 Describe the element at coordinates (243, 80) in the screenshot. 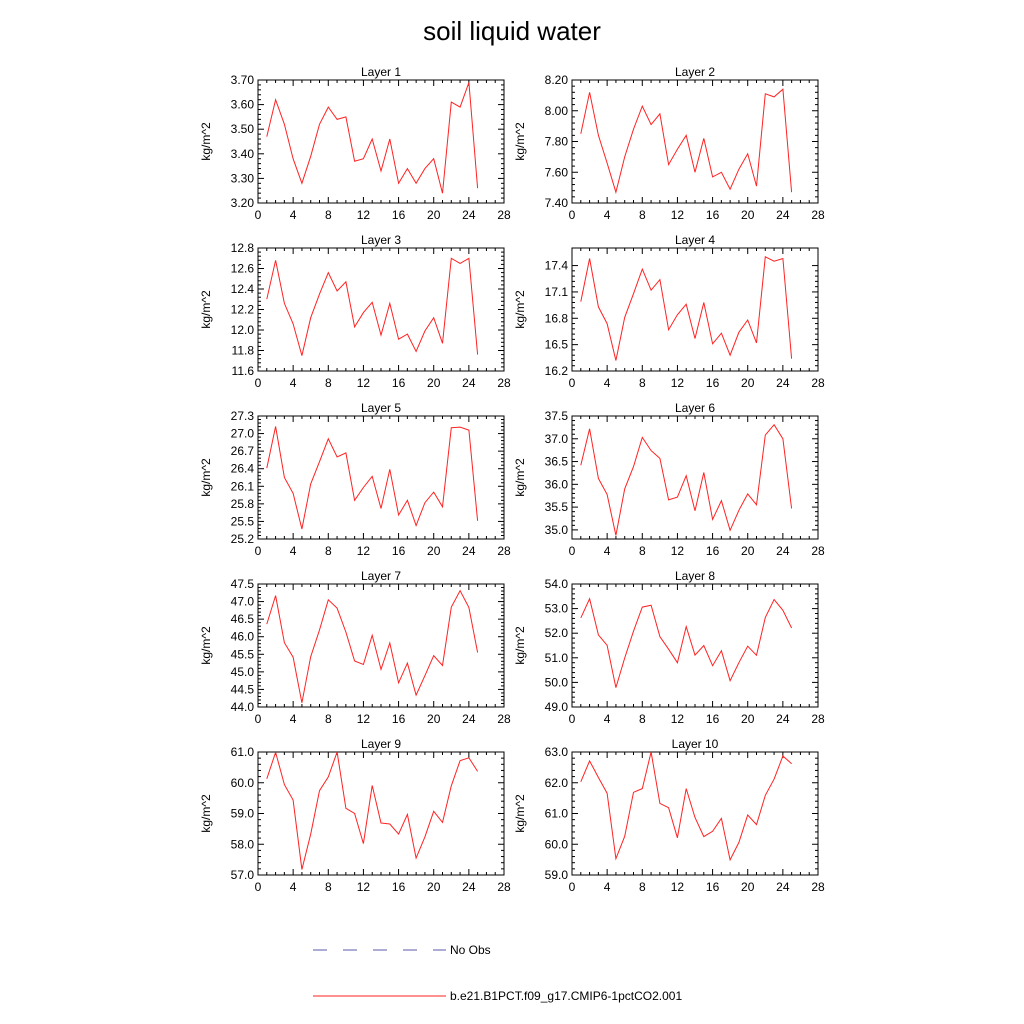

I see `y-tick-label: 3.70` at that location.